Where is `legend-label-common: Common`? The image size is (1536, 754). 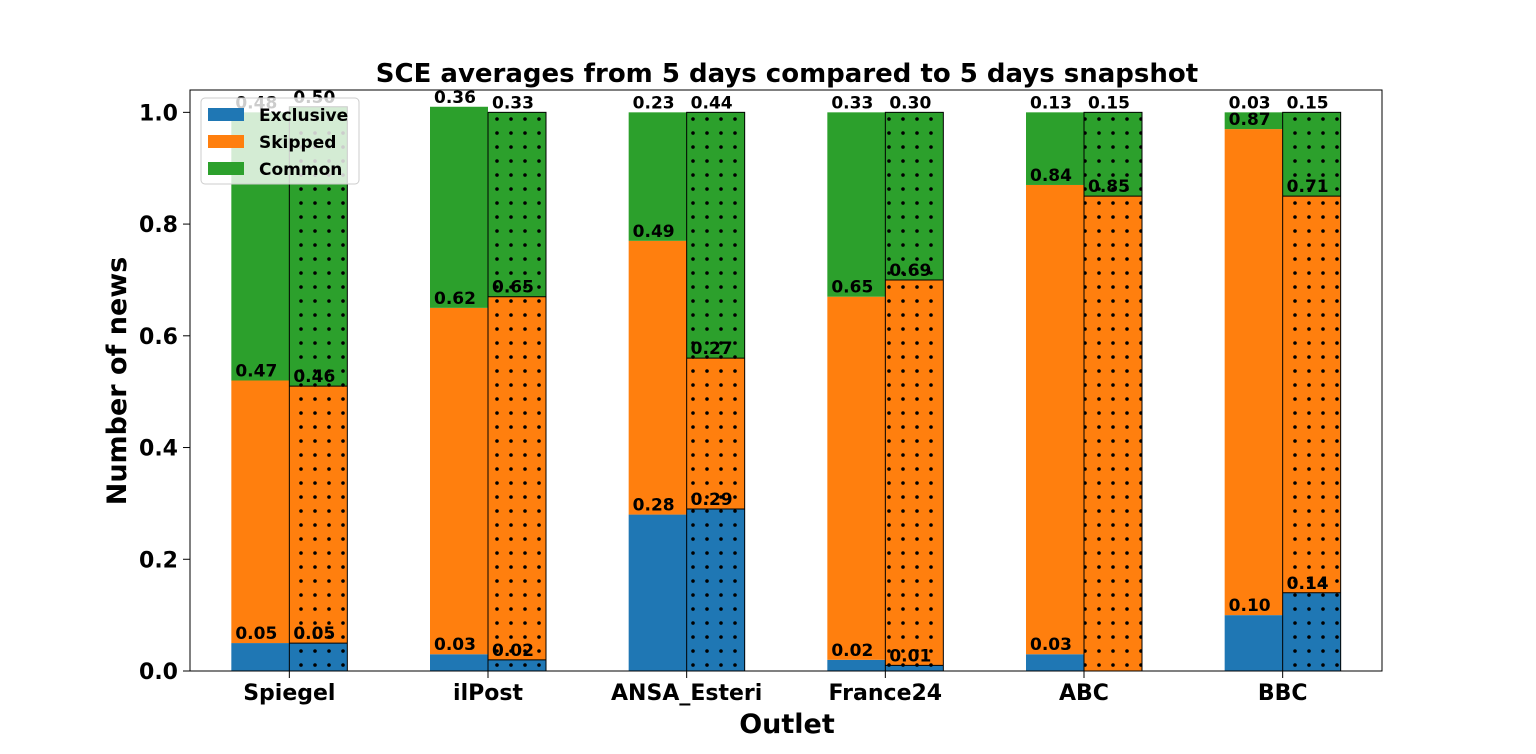
legend-label-common: Common is located at coordinates (300, 170).